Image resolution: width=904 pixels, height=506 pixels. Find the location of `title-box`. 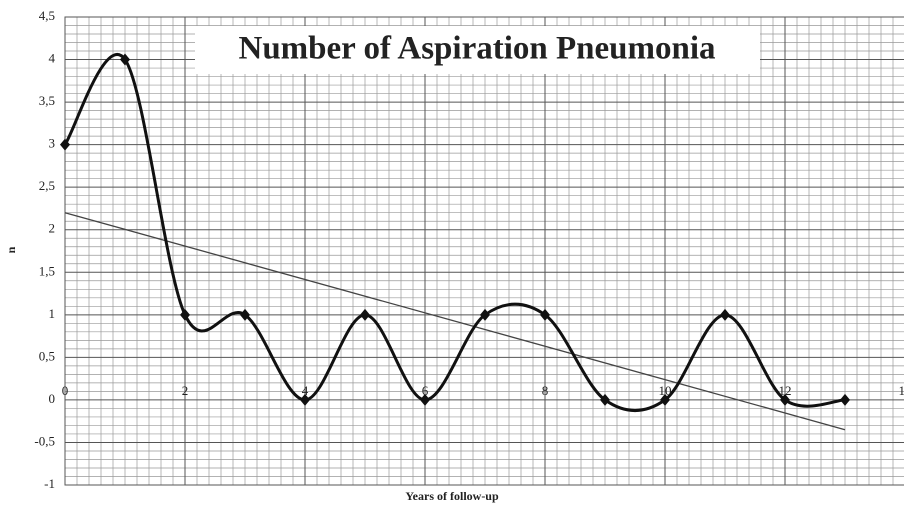

title-box is located at coordinates (477, 50).